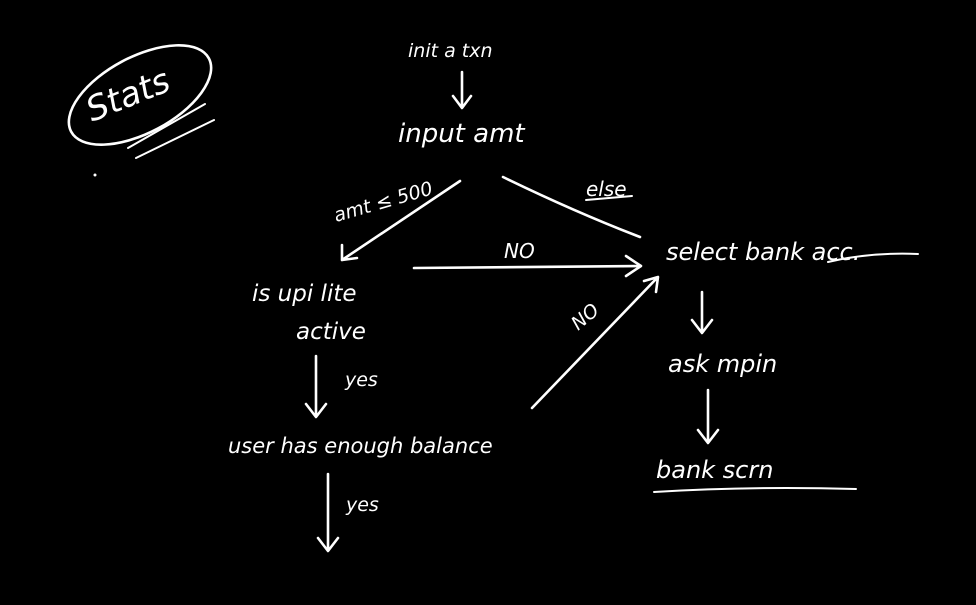  What do you see at coordinates (571, 207) in the screenshot?
I see `arrow-input-to-select-bank` at bounding box center [571, 207].